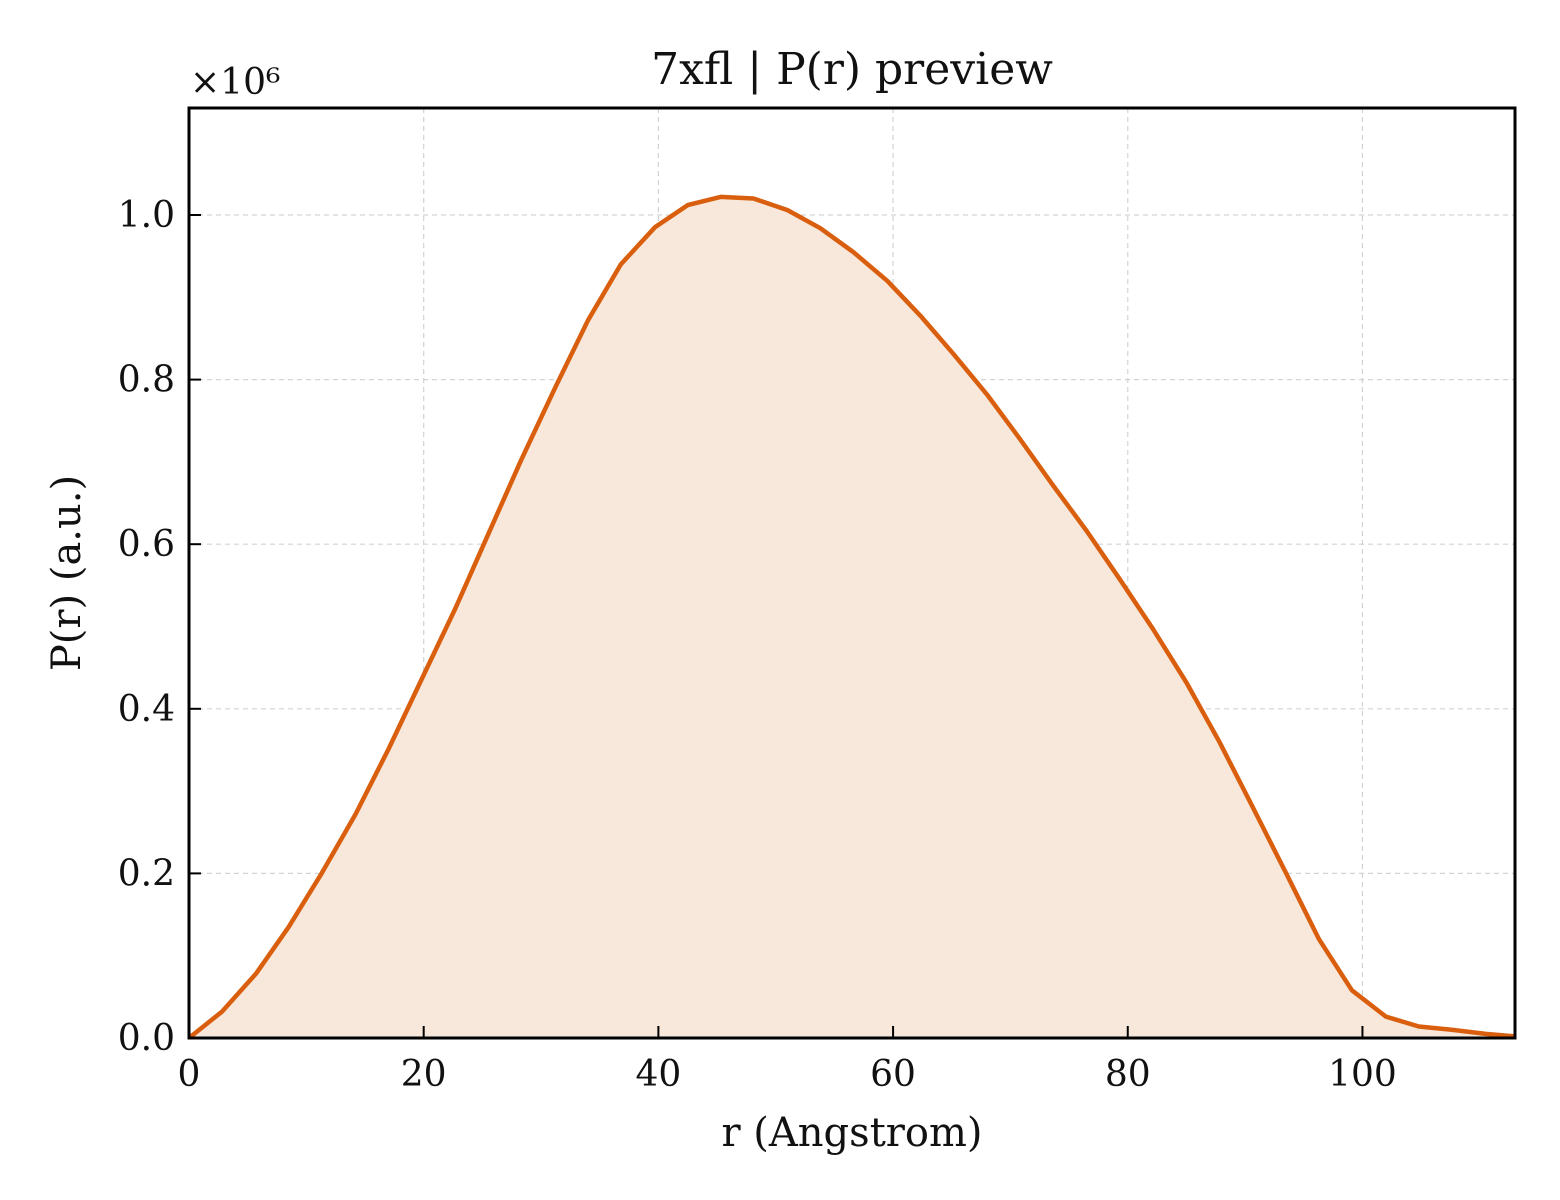 This screenshot has width=1560, height=1200. What do you see at coordinates (146, 1038) in the screenshot?
I see `y-tick-label: 0.0` at bounding box center [146, 1038].